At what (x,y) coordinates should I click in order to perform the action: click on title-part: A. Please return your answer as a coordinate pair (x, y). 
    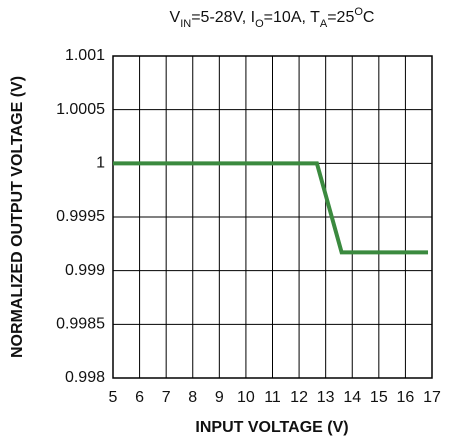
    Looking at the image, I should click on (324, 24).